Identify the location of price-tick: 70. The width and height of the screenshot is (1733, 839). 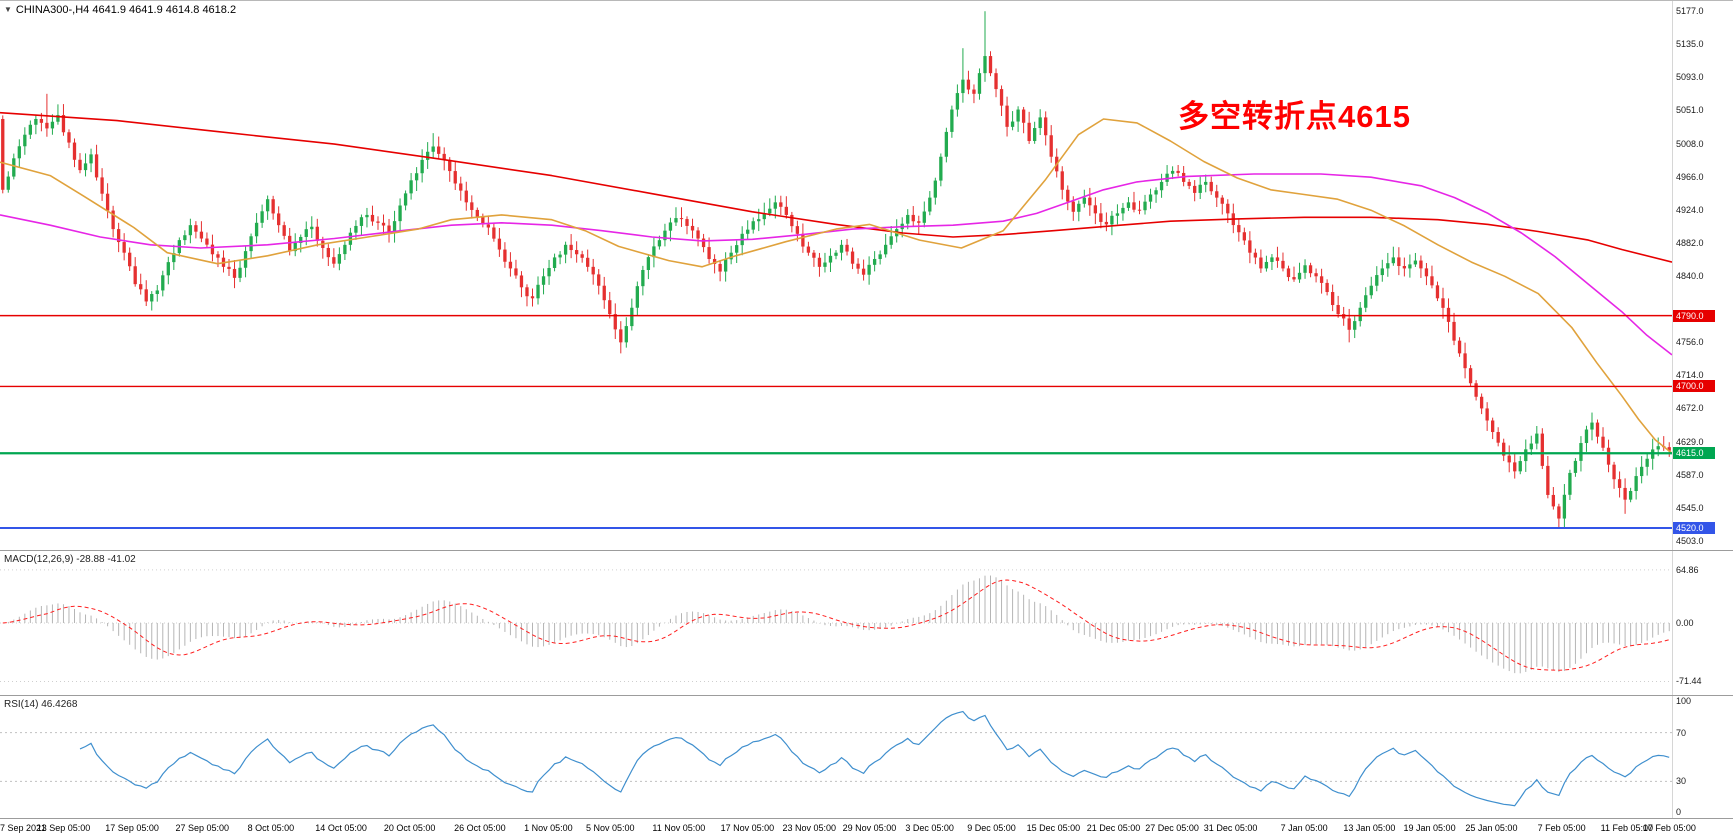
(1681, 732).